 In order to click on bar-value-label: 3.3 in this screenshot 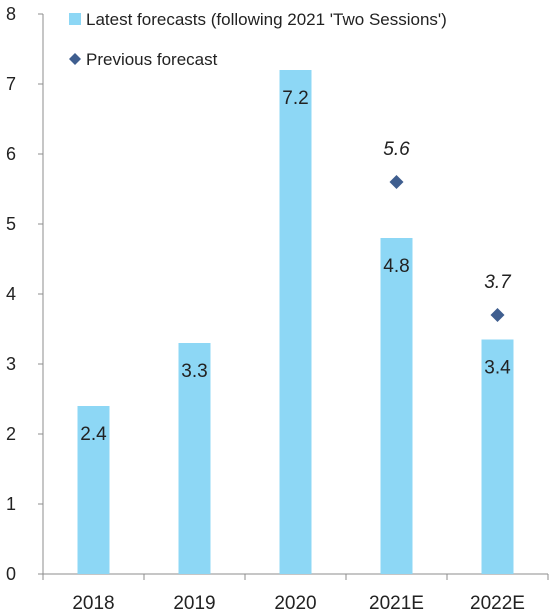, I will do `click(194, 371)`.